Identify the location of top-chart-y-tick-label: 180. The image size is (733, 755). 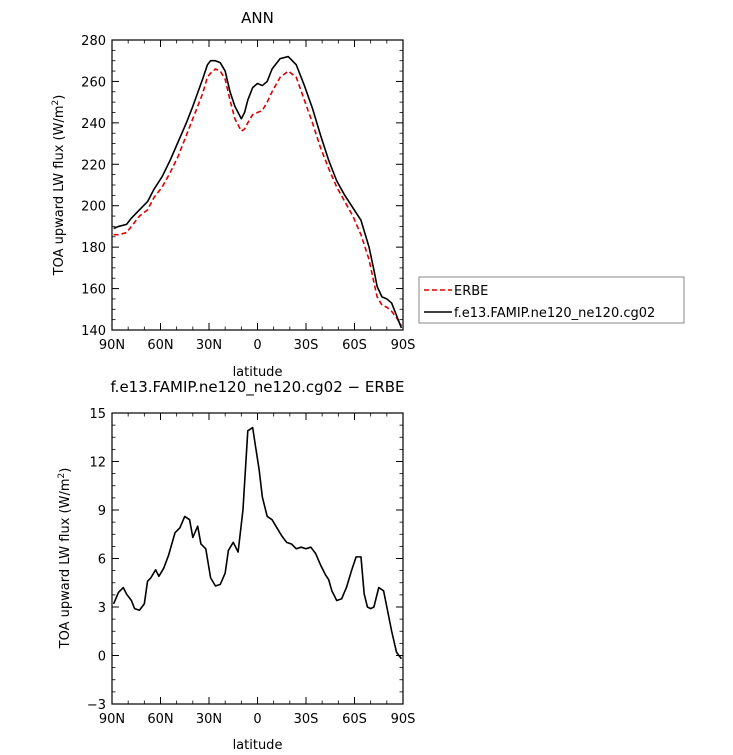
(93, 248).